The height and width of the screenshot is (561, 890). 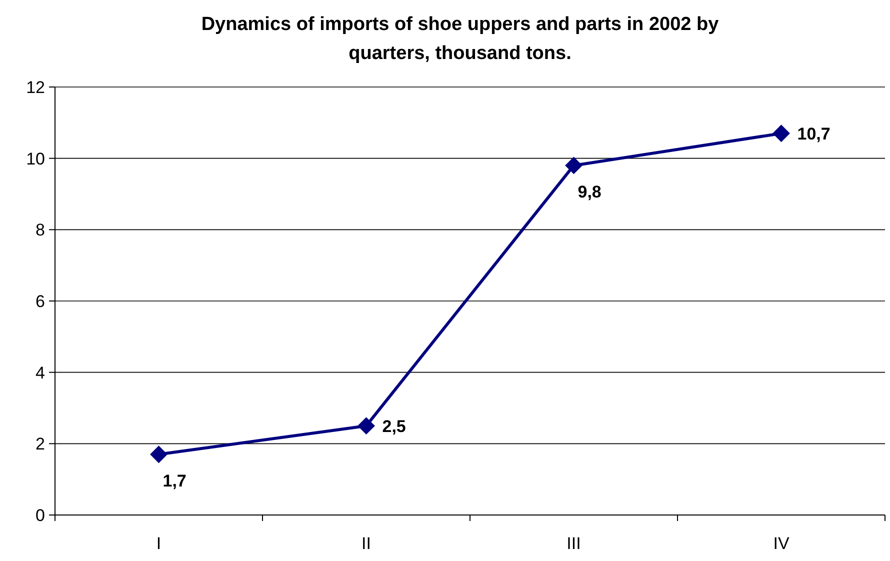 I want to click on x-tick-label: II, so click(x=366, y=543).